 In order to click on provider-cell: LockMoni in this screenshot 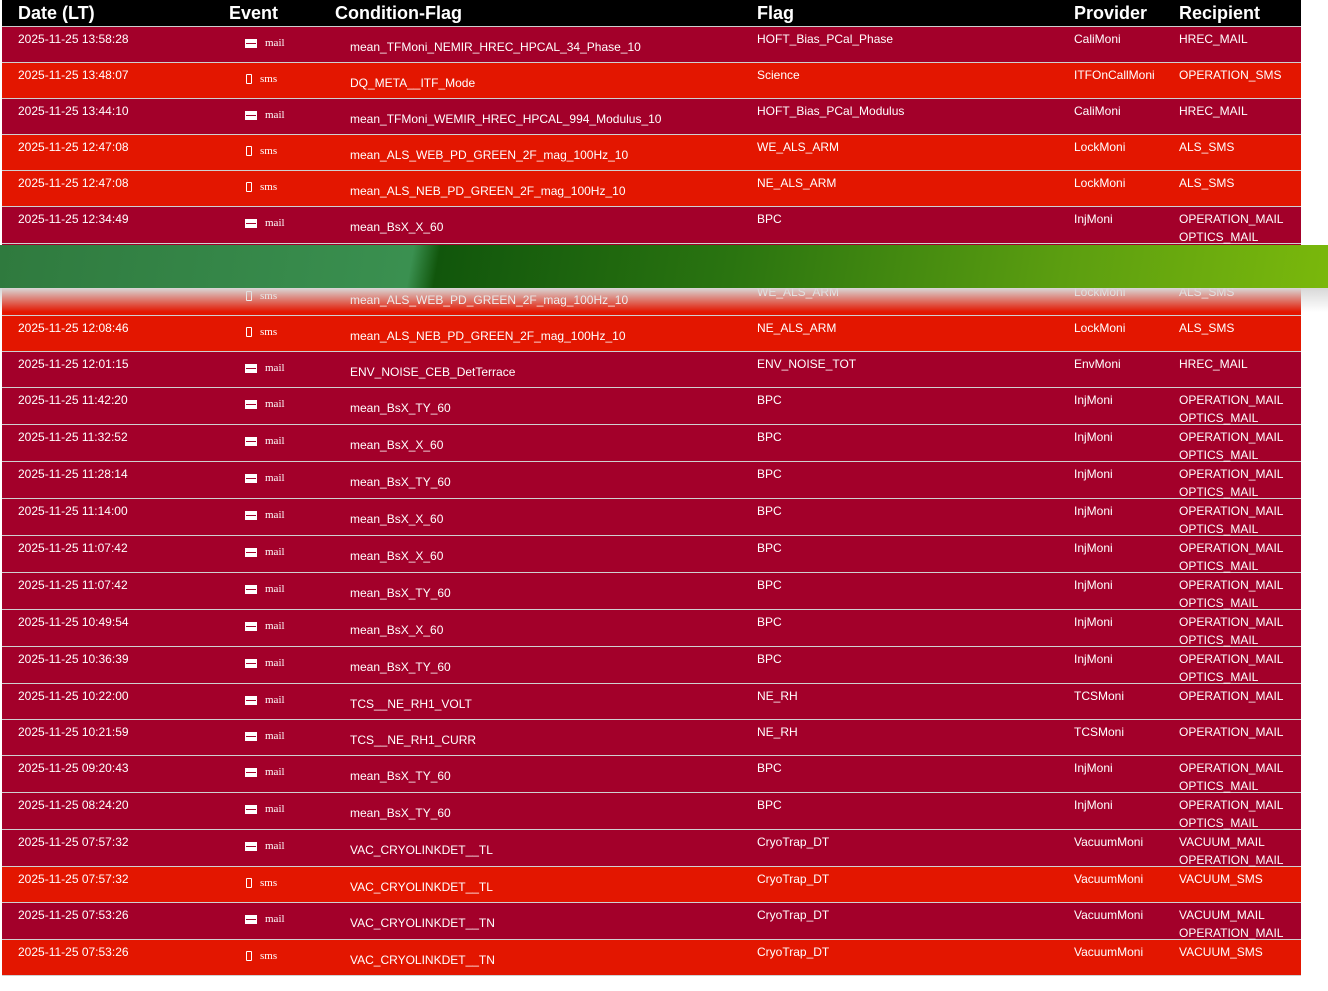, I will do `click(1100, 183)`.